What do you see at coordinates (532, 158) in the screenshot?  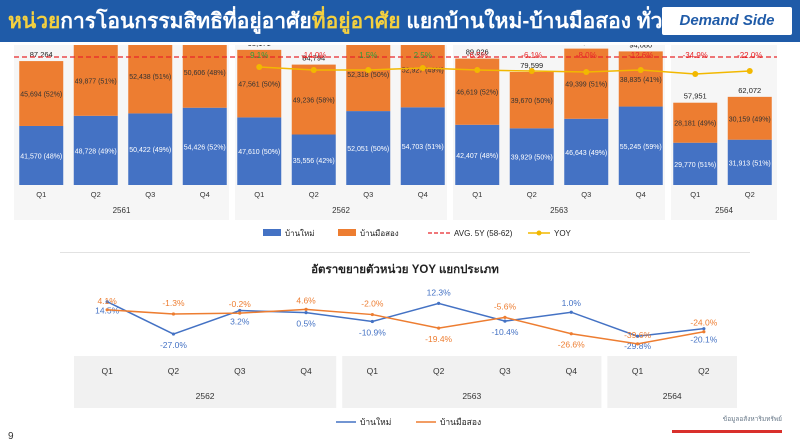 I see `bar-new-home-label: 39,929 (50%)` at bounding box center [532, 158].